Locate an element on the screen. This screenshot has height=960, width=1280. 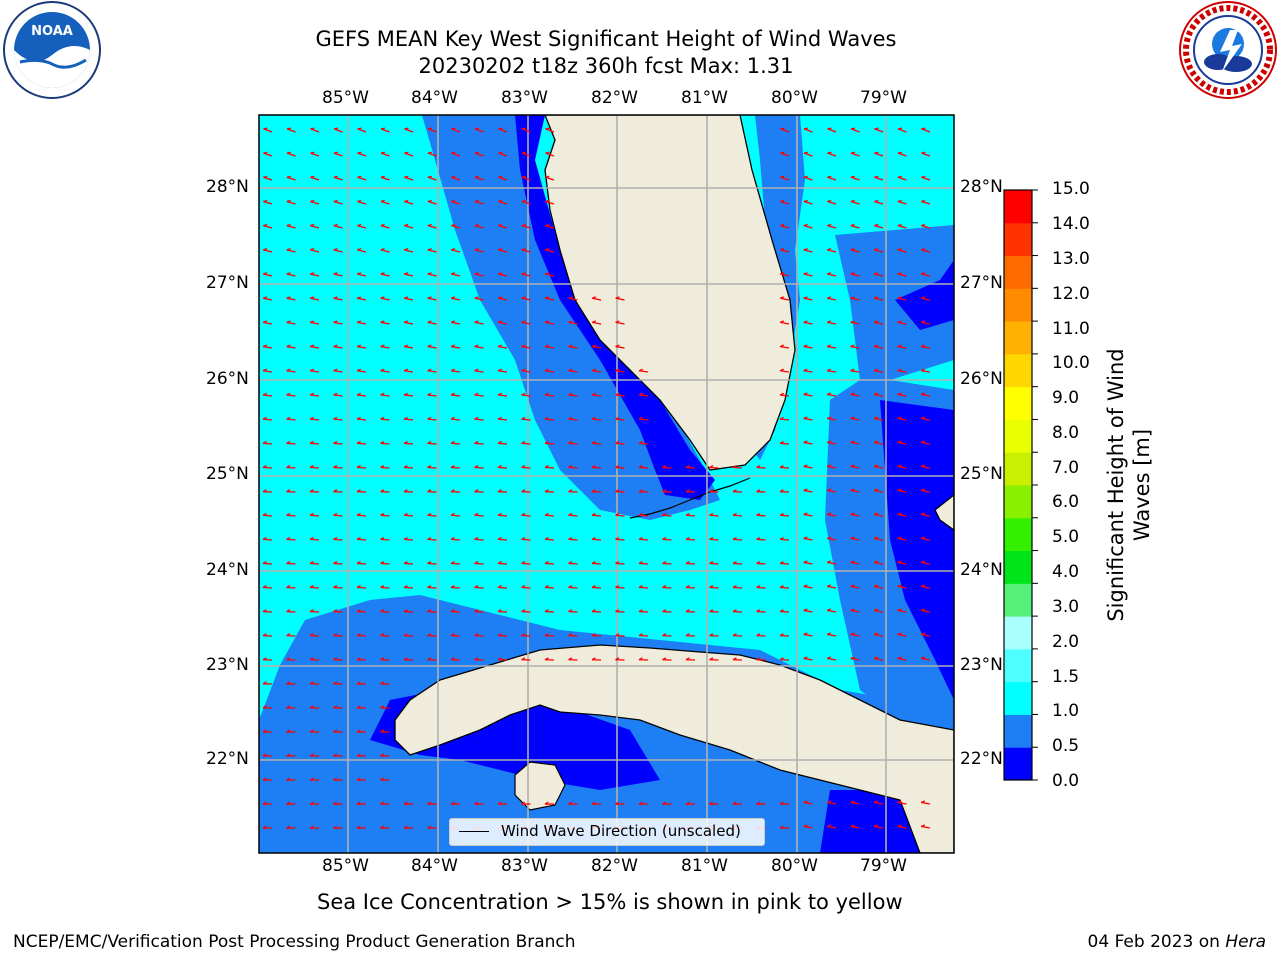
lat-right-tick: 22°N is located at coordinates (981, 759).